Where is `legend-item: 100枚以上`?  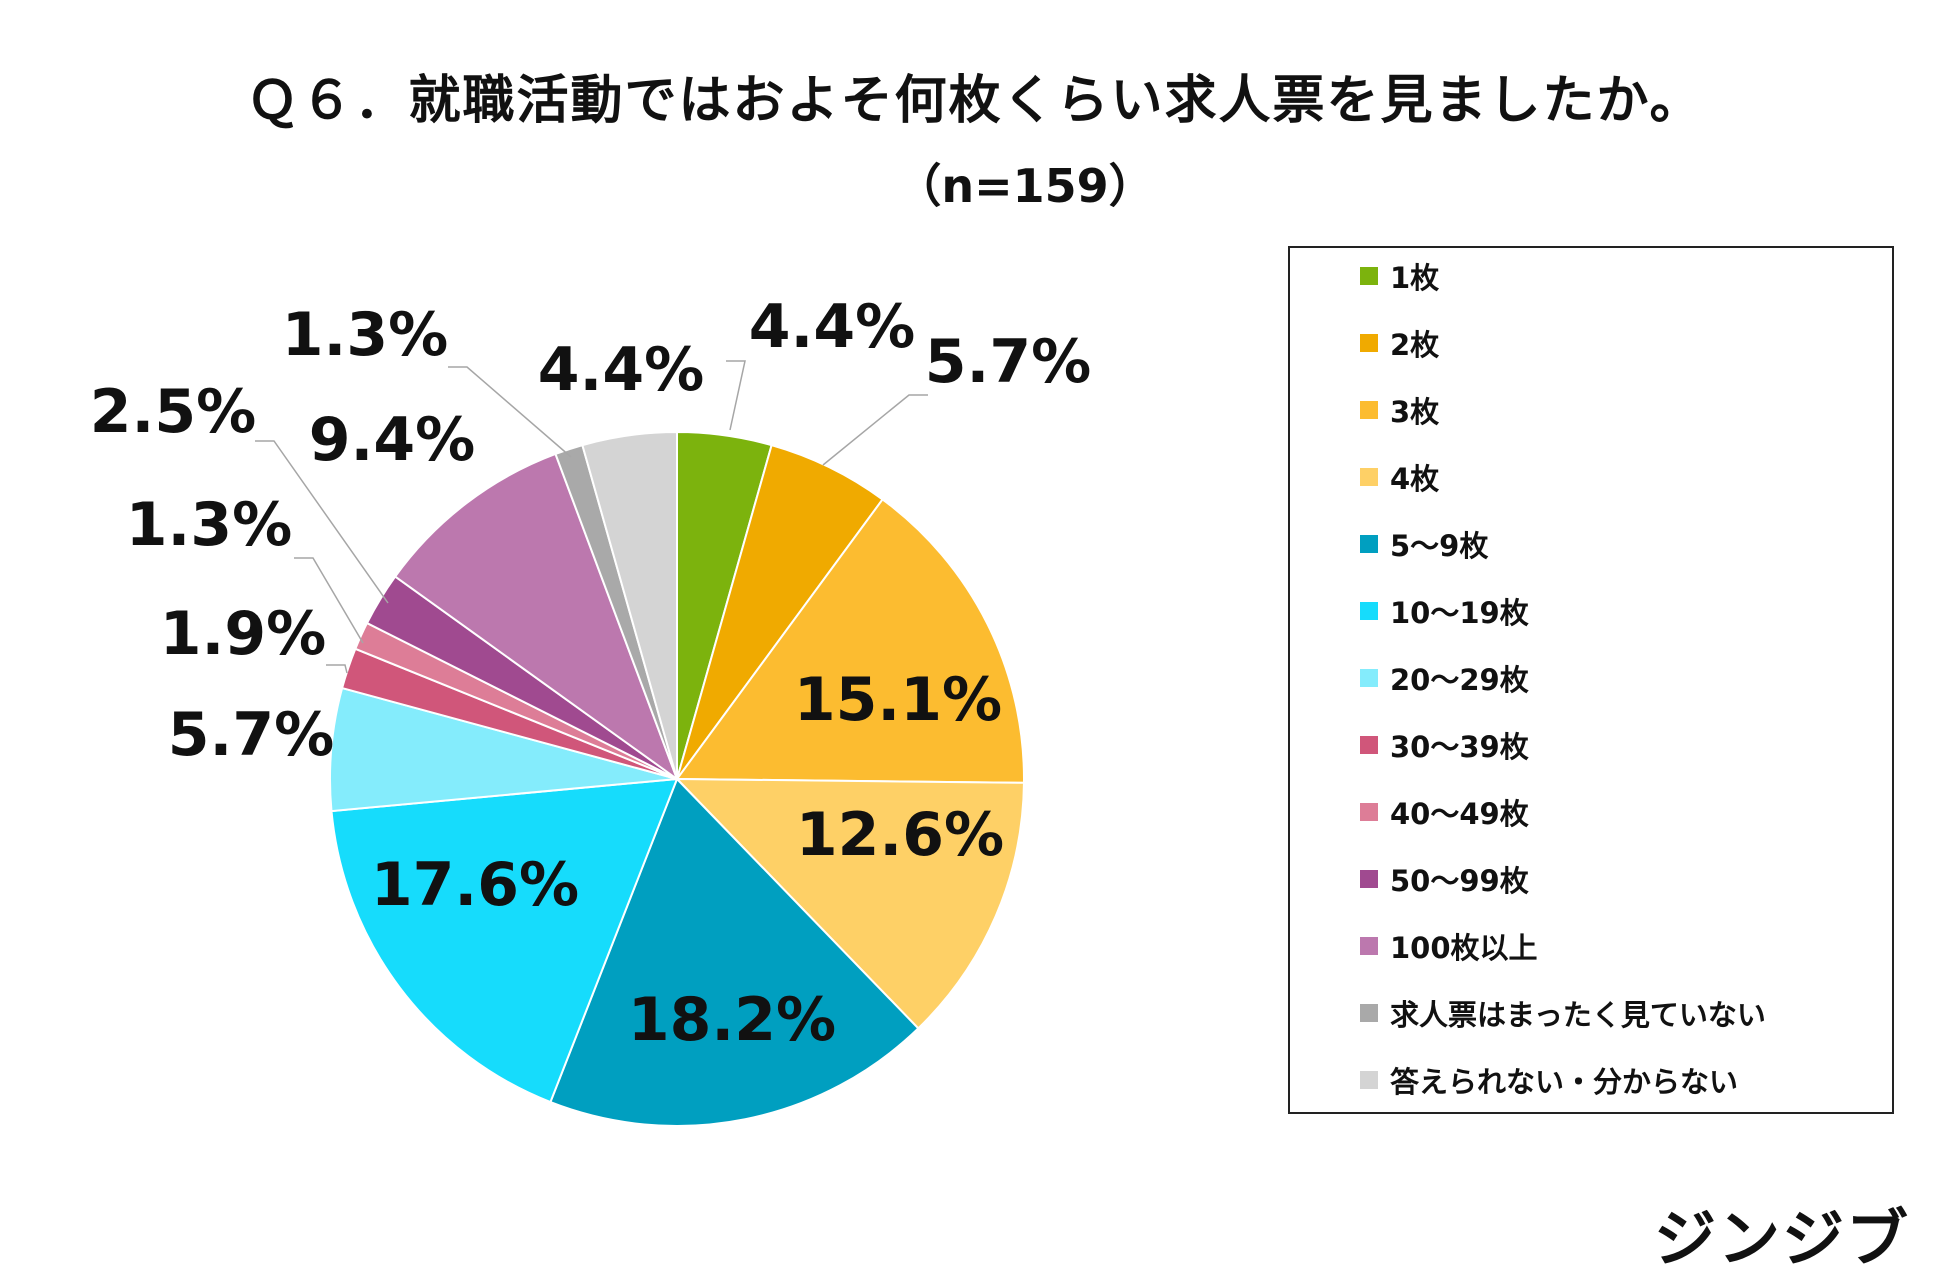
legend-item: 100枚以上 is located at coordinates (1449, 946).